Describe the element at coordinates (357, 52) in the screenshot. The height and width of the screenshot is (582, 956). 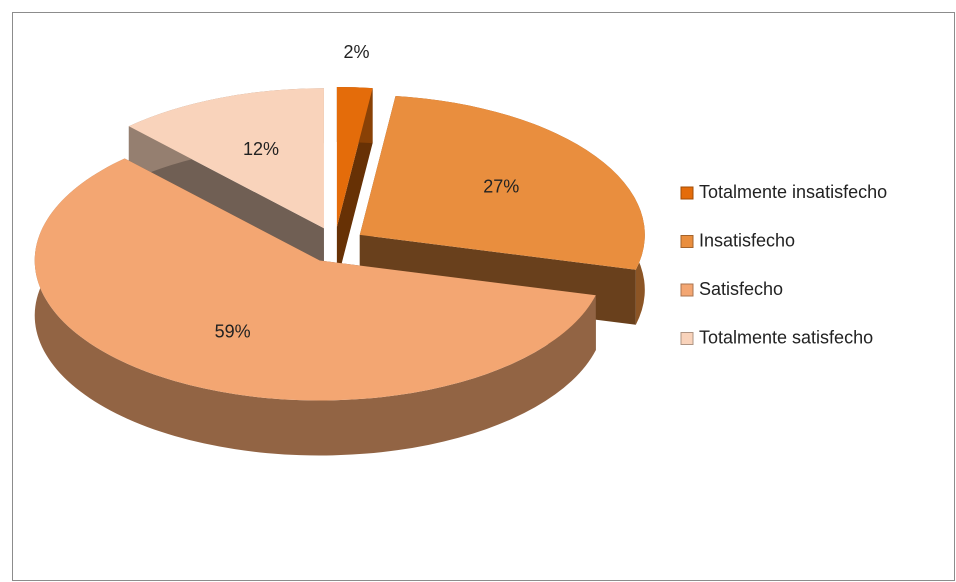
I see `data-label: 2%` at that location.